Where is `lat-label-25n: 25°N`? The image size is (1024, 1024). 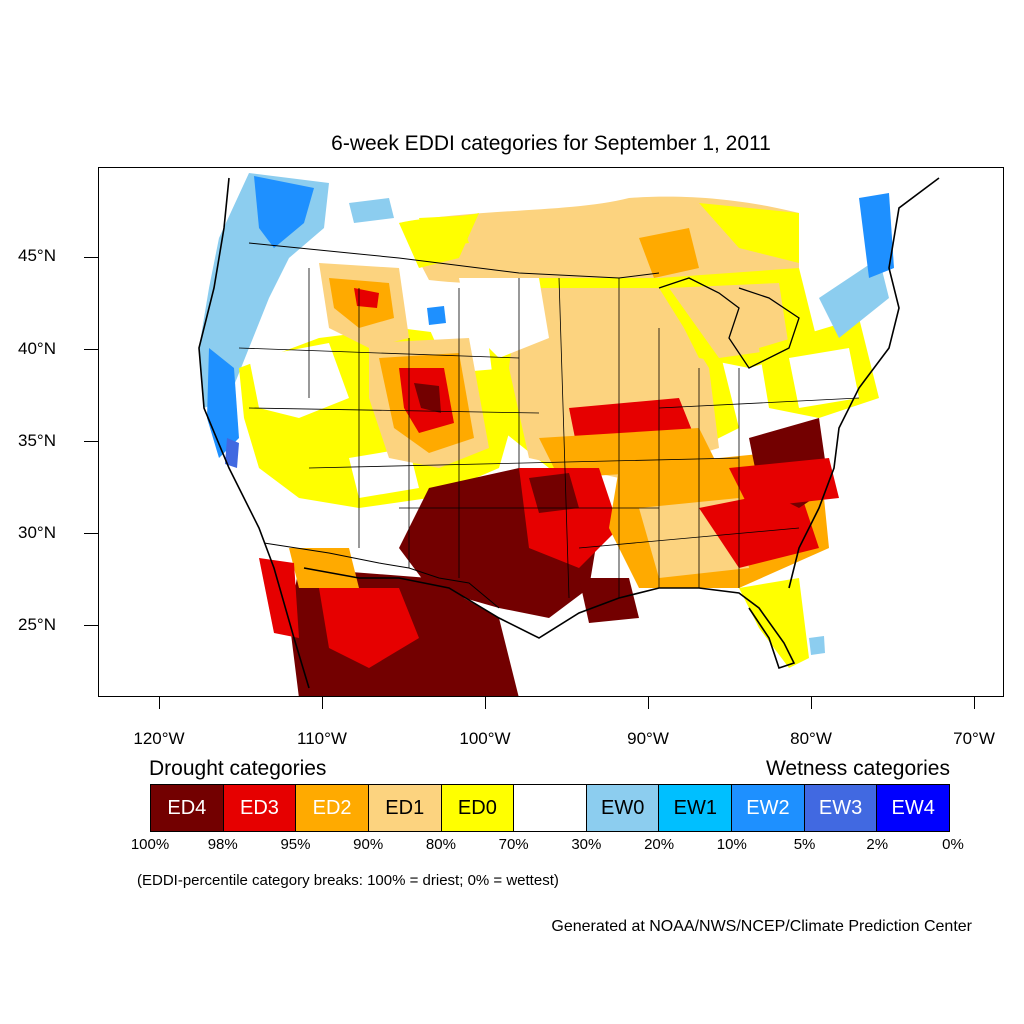 lat-label-25n: 25°N is located at coordinates (37, 624).